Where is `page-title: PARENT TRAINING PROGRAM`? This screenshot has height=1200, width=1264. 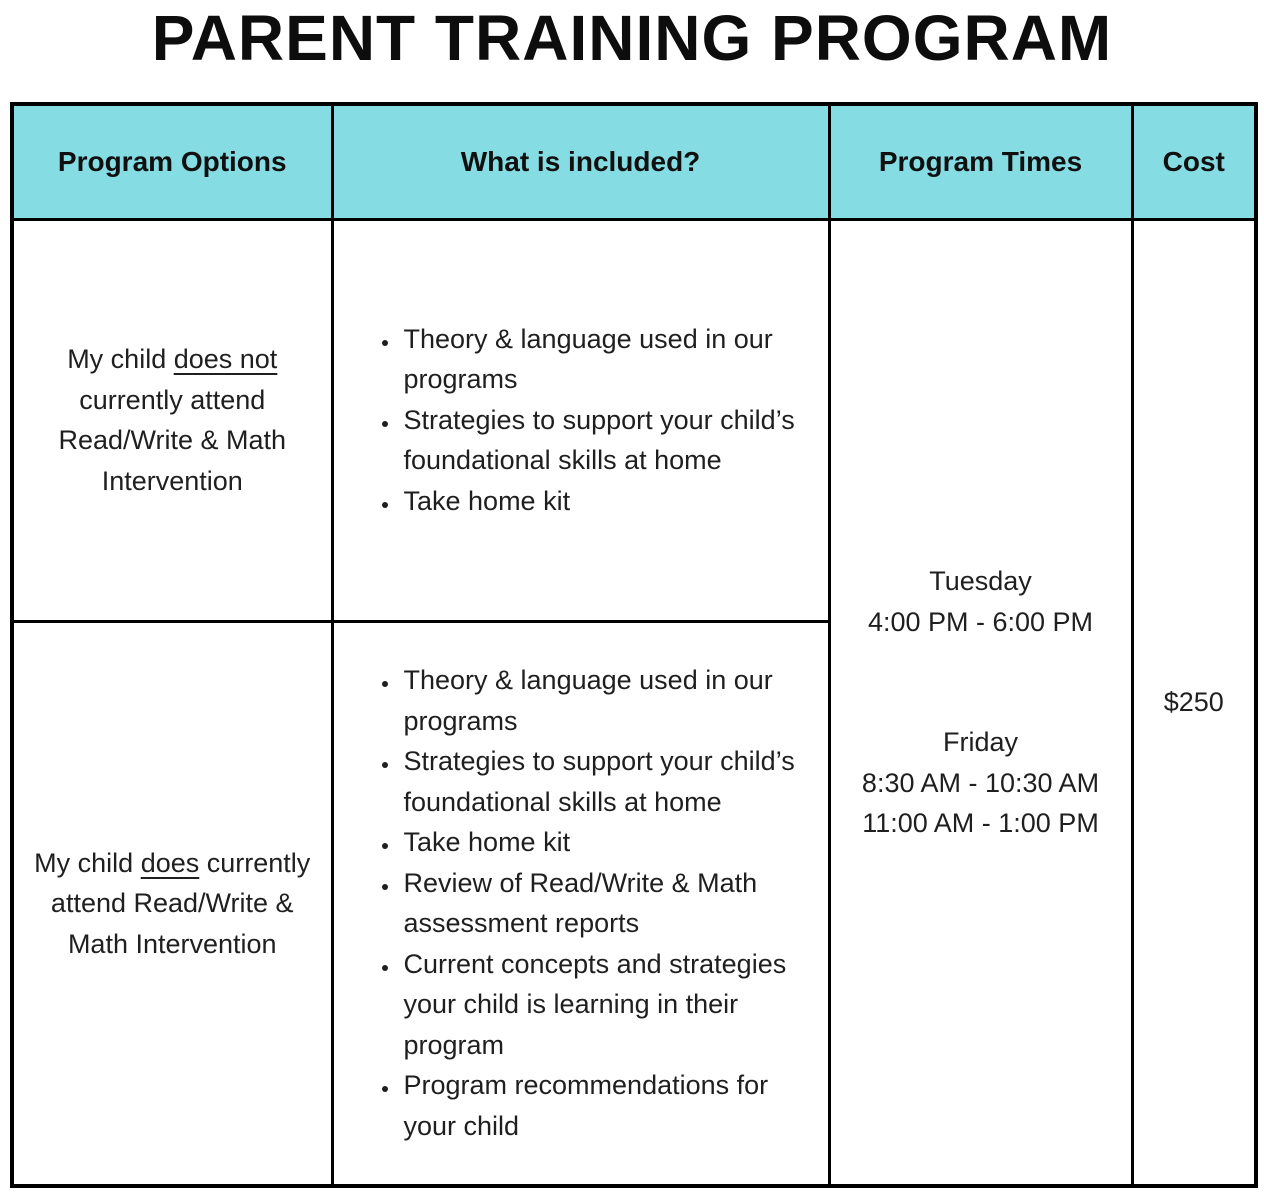
page-title: PARENT TRAINING PROGRAM is located at coordinates (632, 38).